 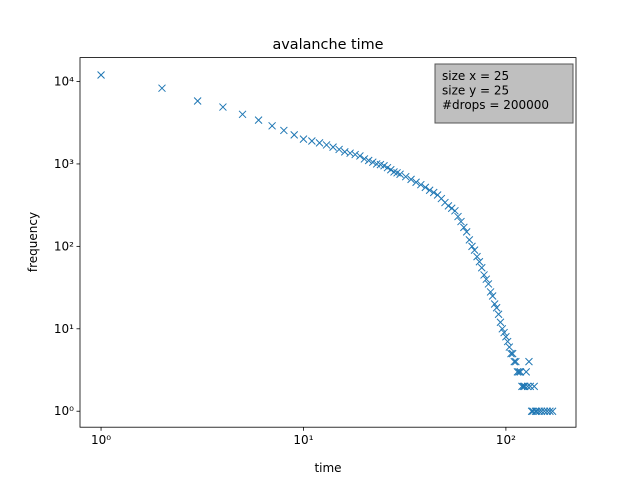 I want to click on y-tick-label: 10¹, so click(x=64, y=329).